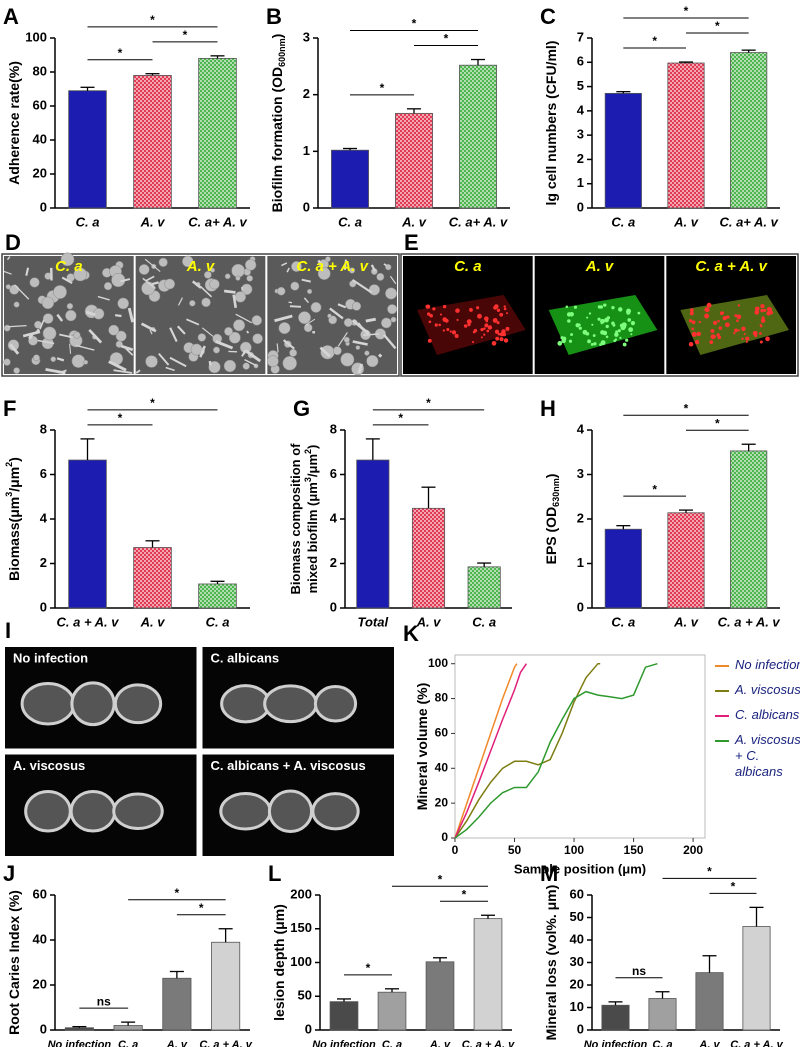  I want to click on image-caption: C. albicans, so click(245, 657).